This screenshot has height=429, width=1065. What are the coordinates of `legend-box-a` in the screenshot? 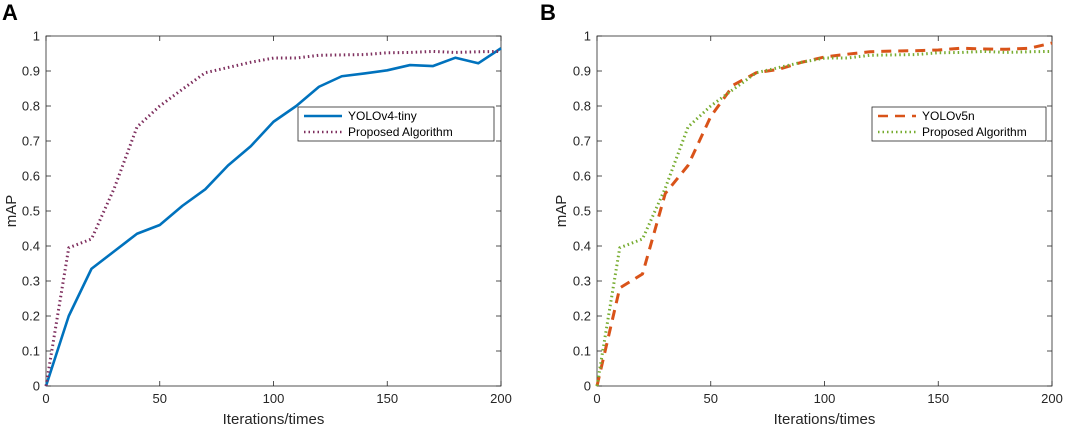 It's located at (396, 124).